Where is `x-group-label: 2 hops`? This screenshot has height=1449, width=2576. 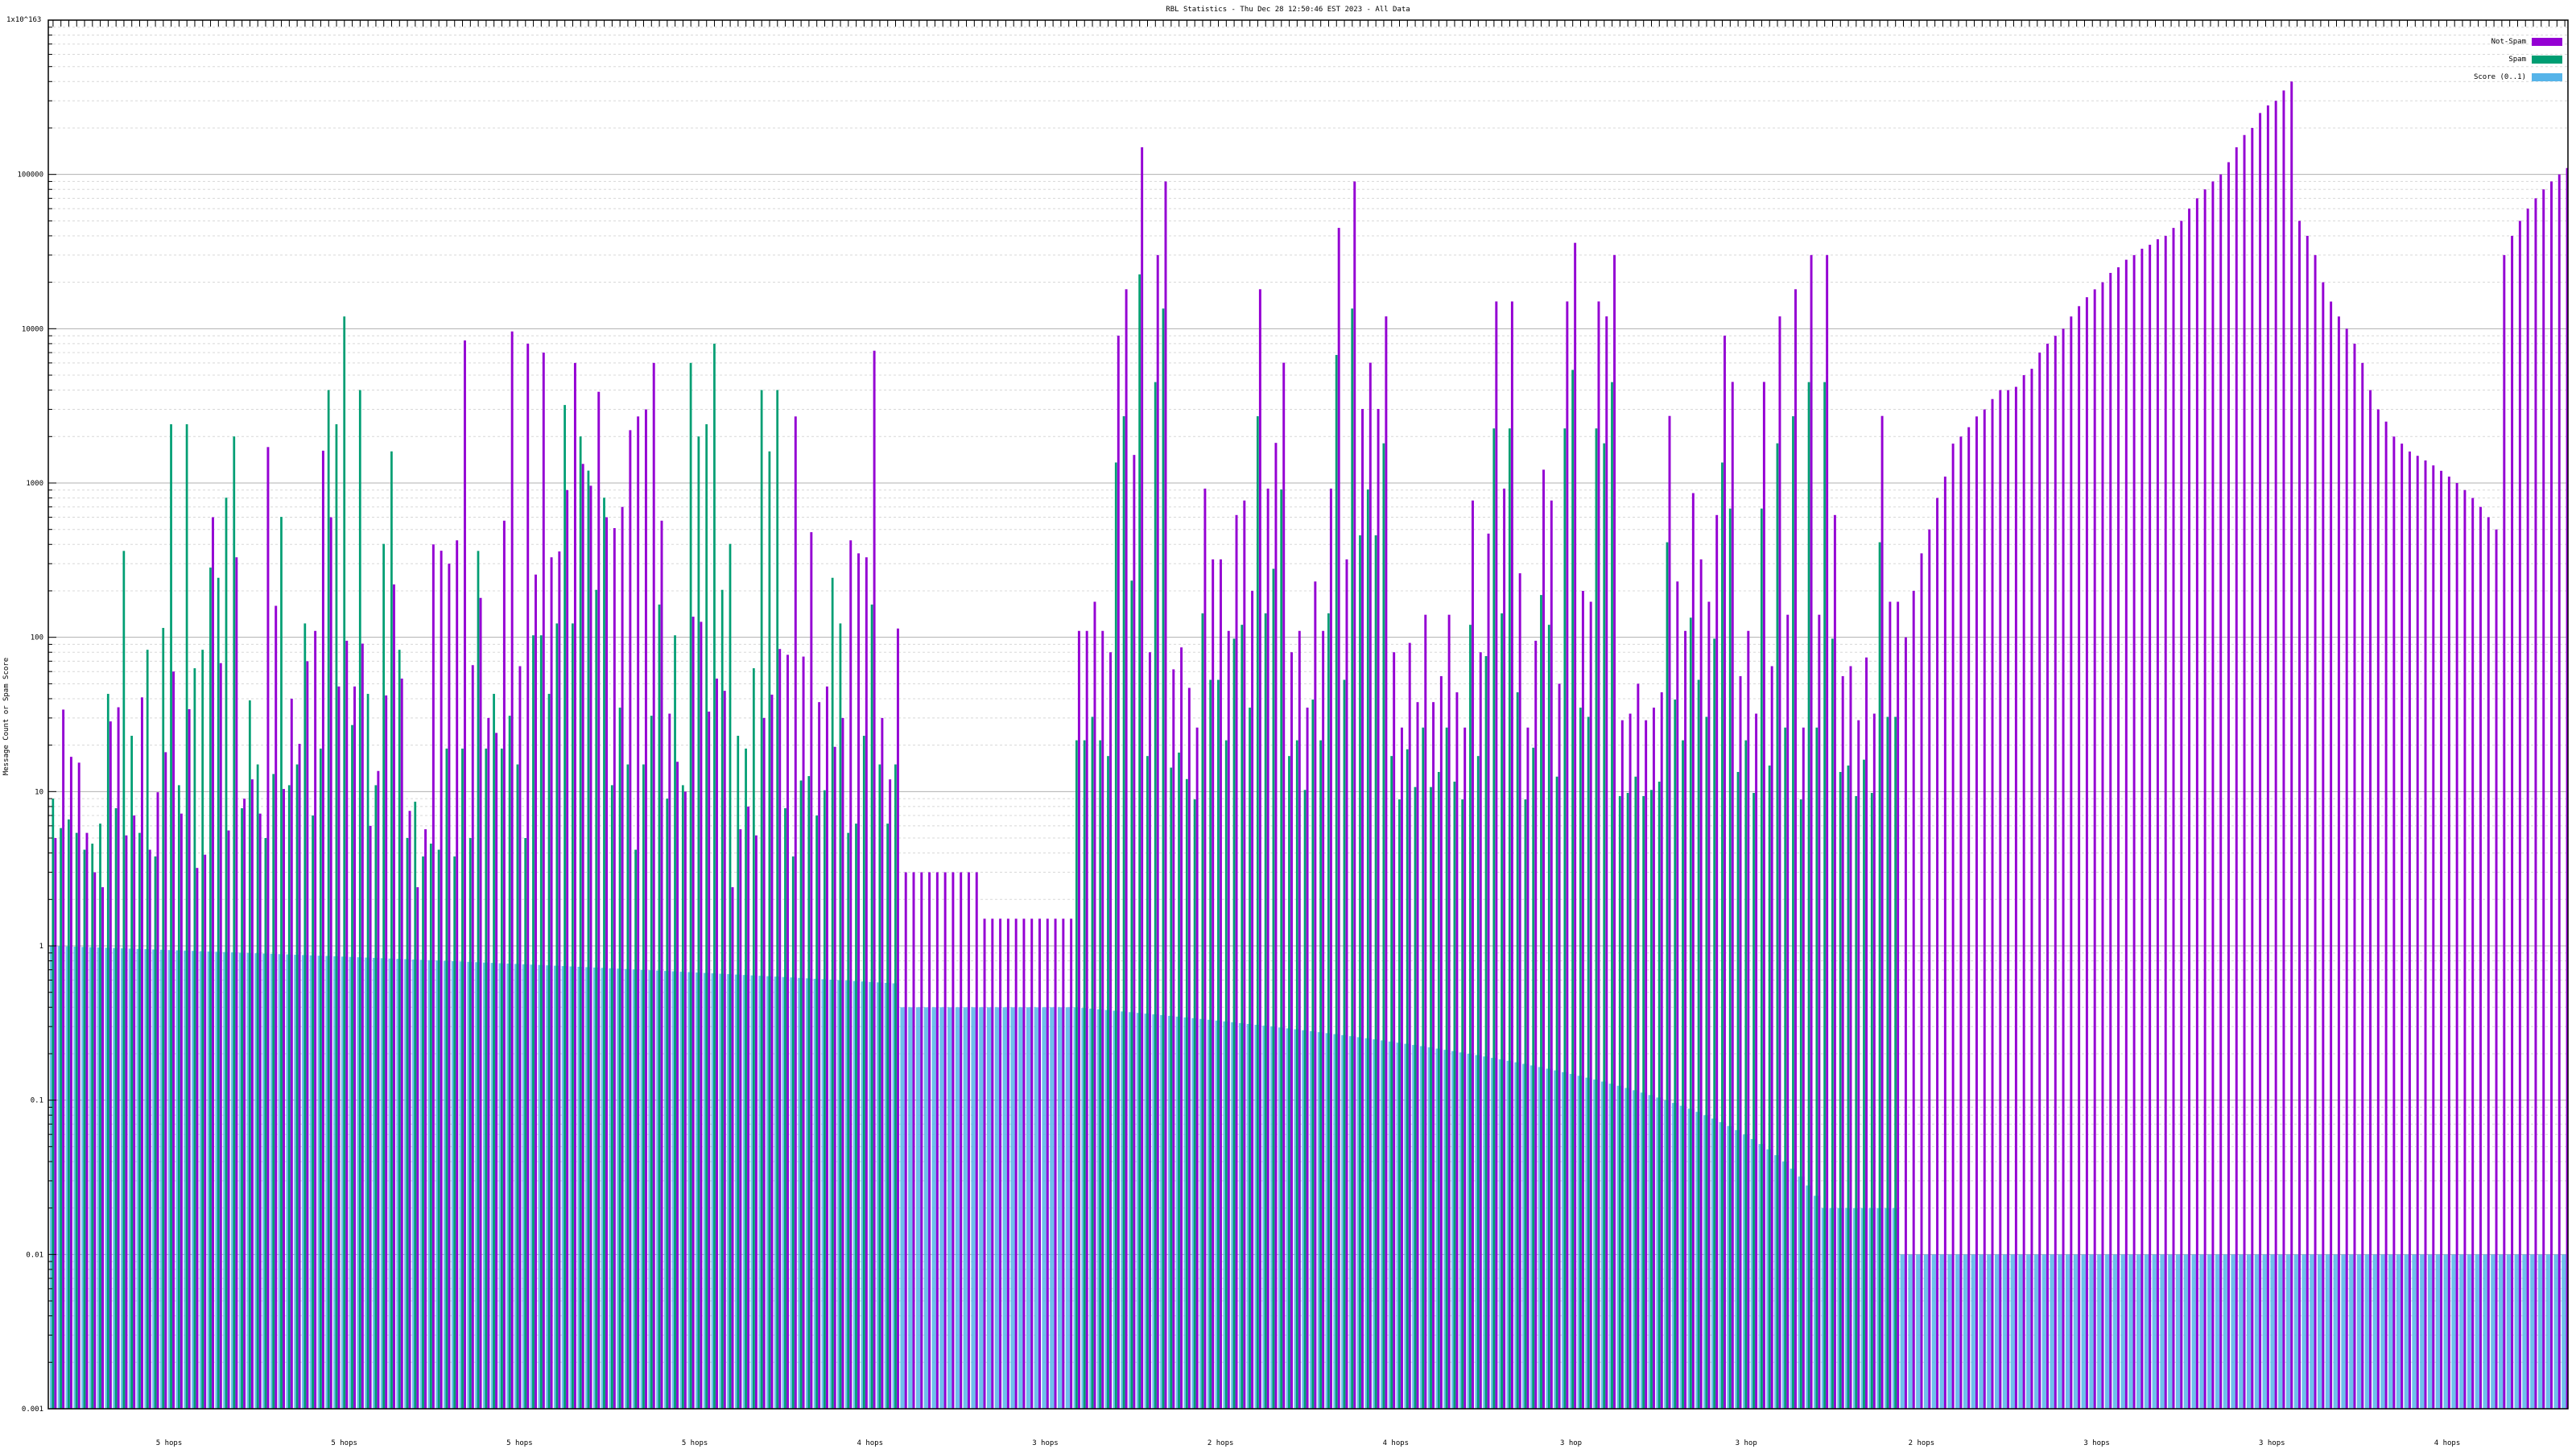 x-group-label: 2 hops is located at coordinates (1922, 1443).